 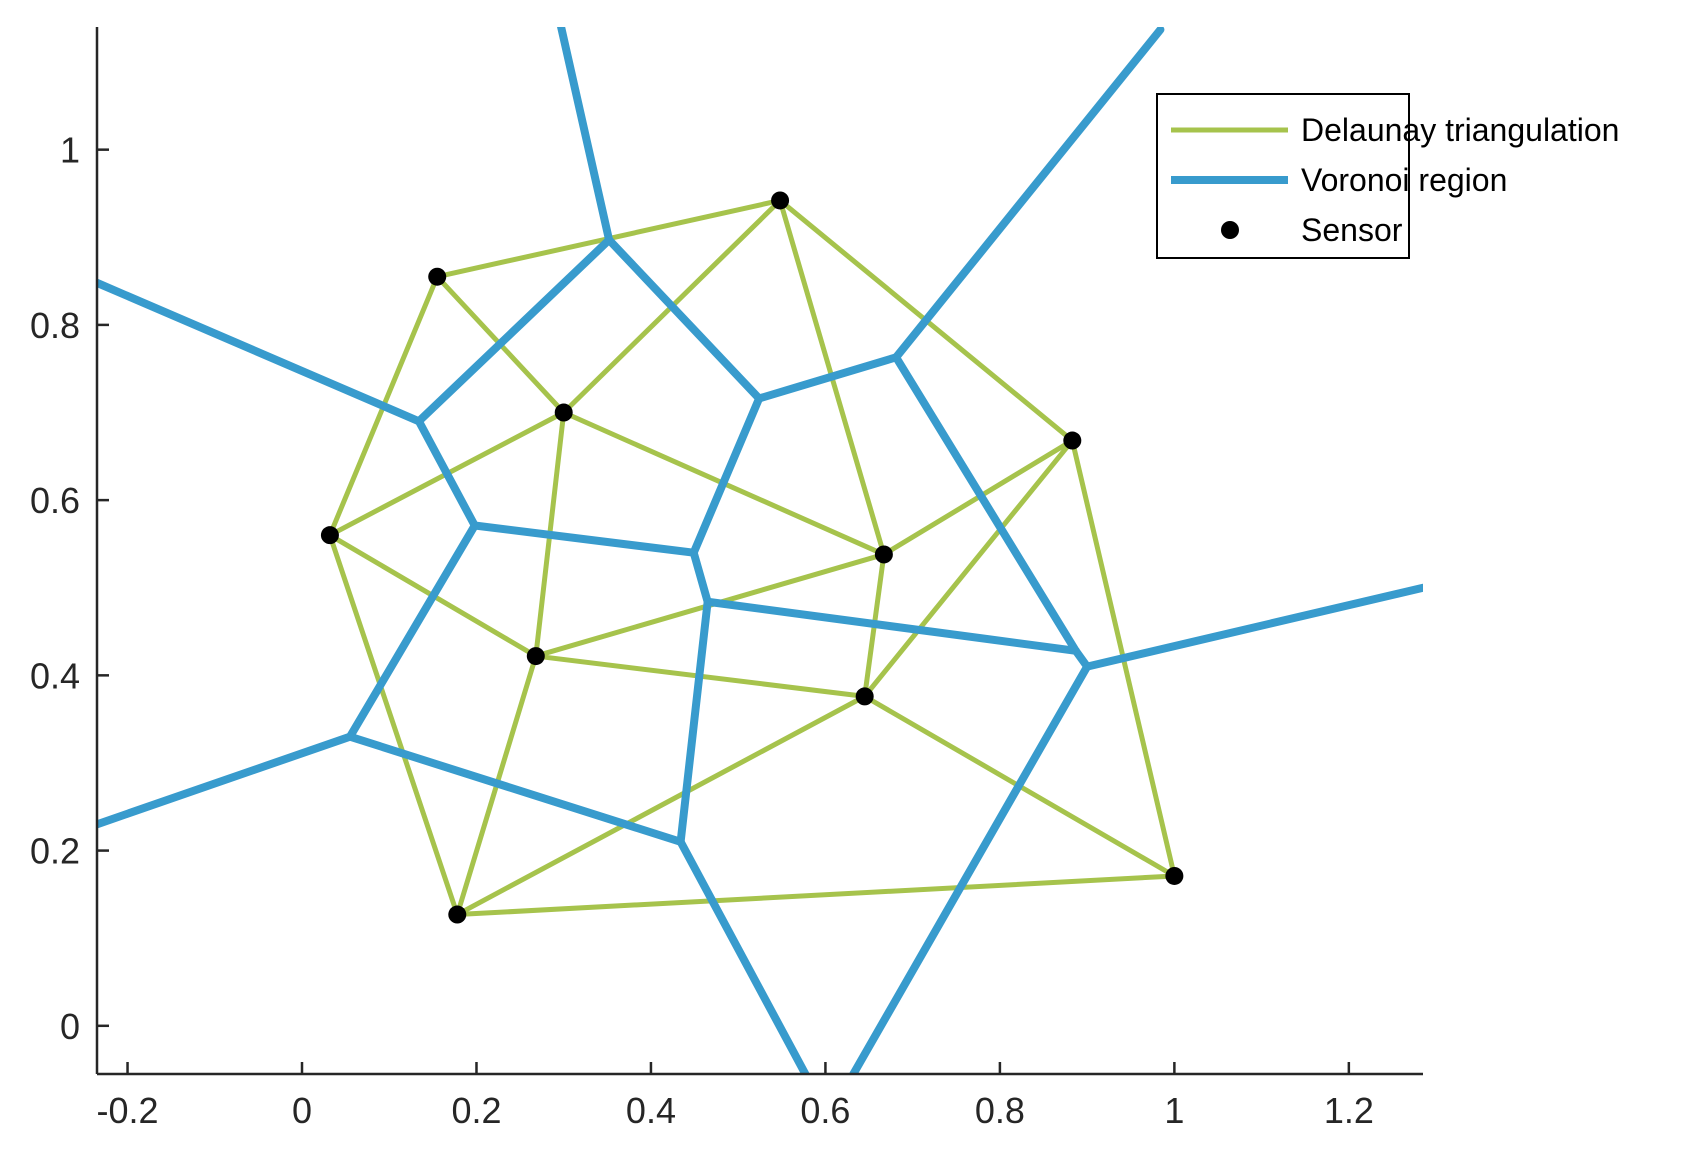 What do you see at coordinates (825, 1110) in the screenshot?
I see `x-tick-label-4: 0.6` at bounding box center [825, 1110].